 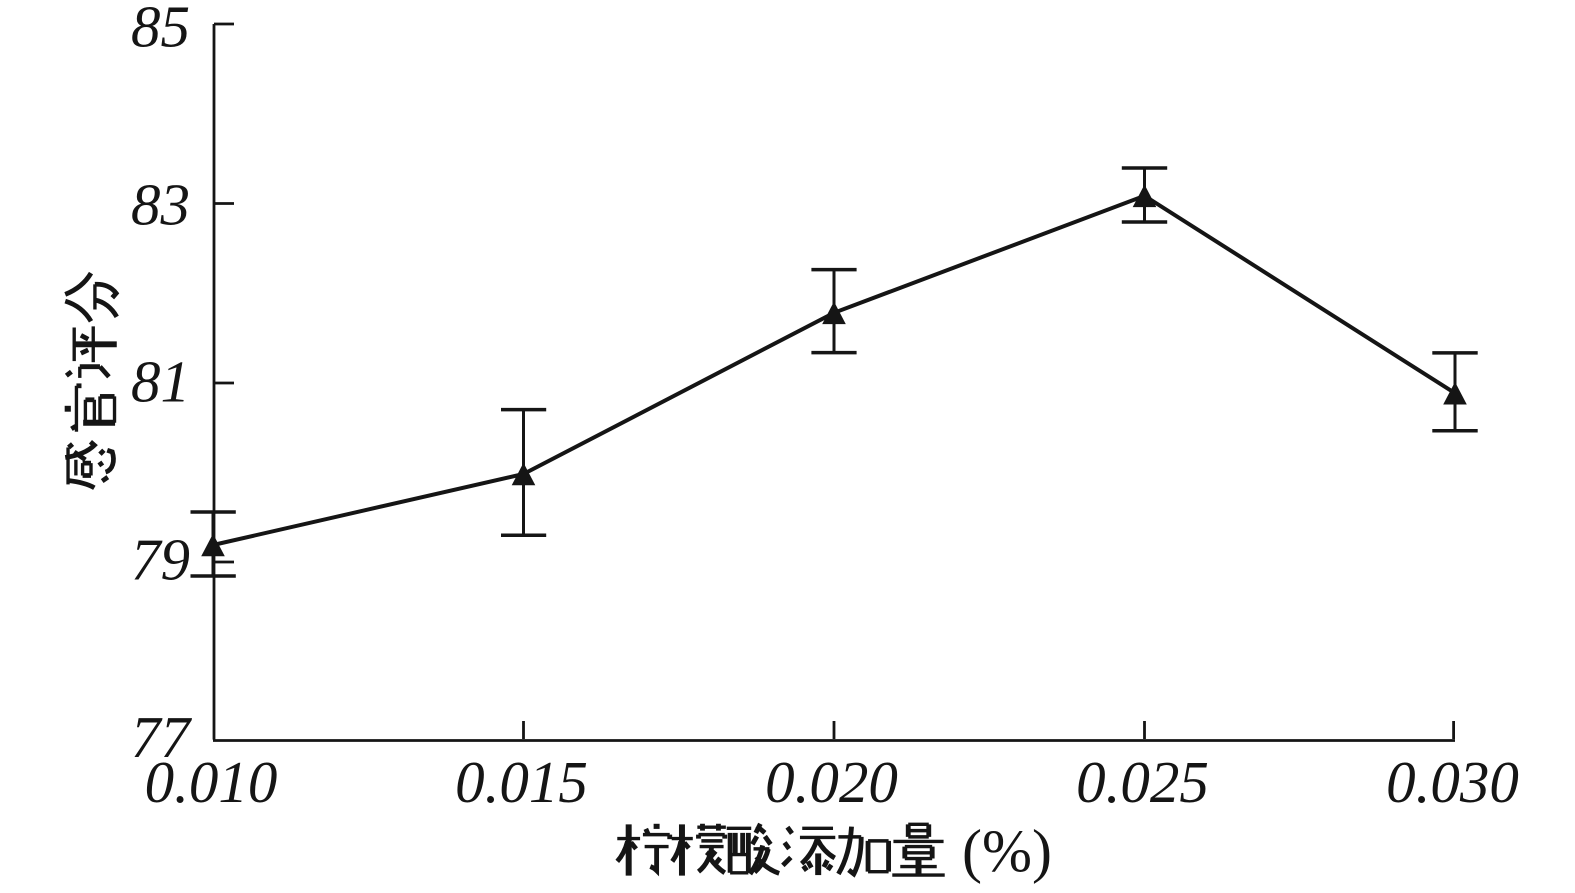 I want to click on svg-text: 0.010, so click(x=211, y=782).